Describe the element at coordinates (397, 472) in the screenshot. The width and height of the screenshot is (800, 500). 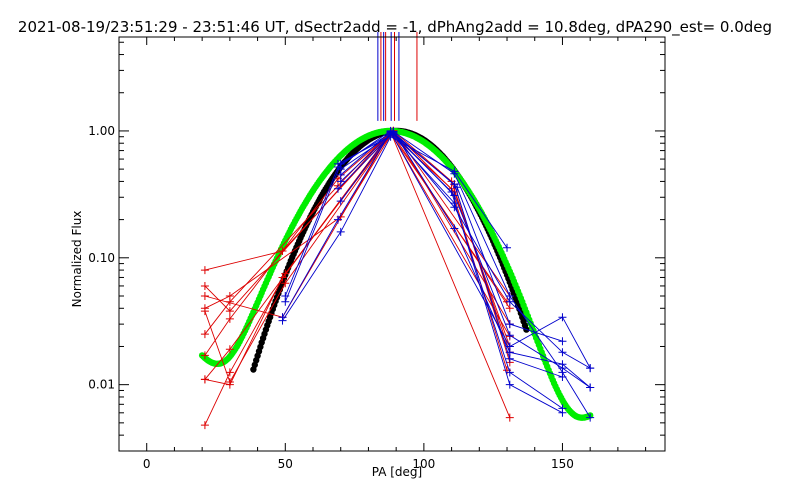
I see `x-axis-label: PA [deg]` at that location.